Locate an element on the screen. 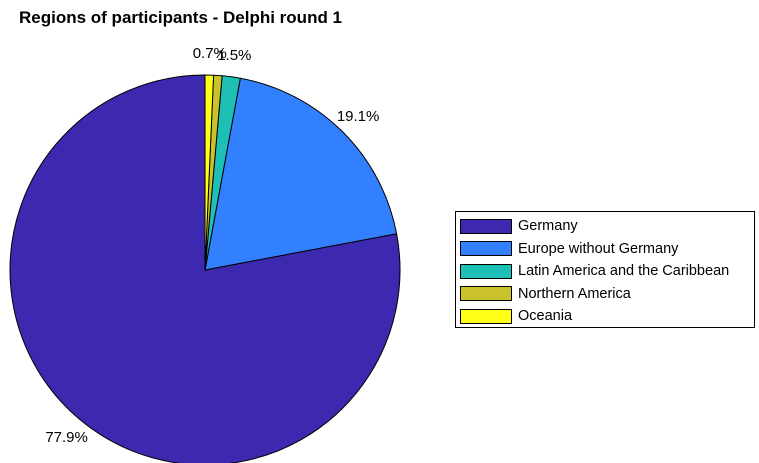 This screenshot has width=759, height=463. legend-item-europe-without-germany: Europe without Germany is located at coordinates (607, 249).